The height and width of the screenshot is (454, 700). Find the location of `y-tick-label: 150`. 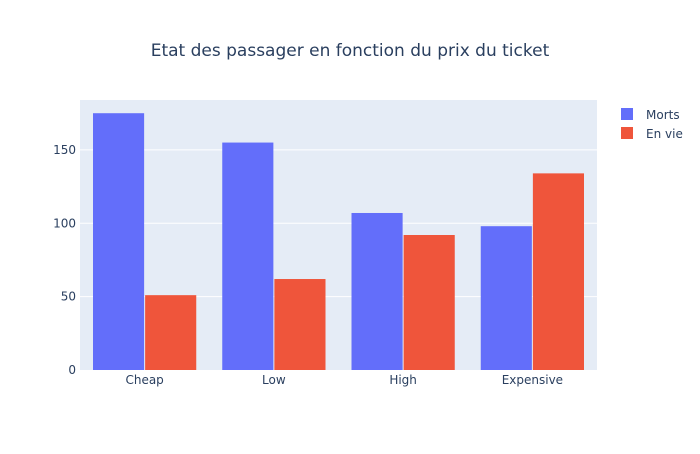

y-tick-label: 150 is located at coordinates (64, 150).